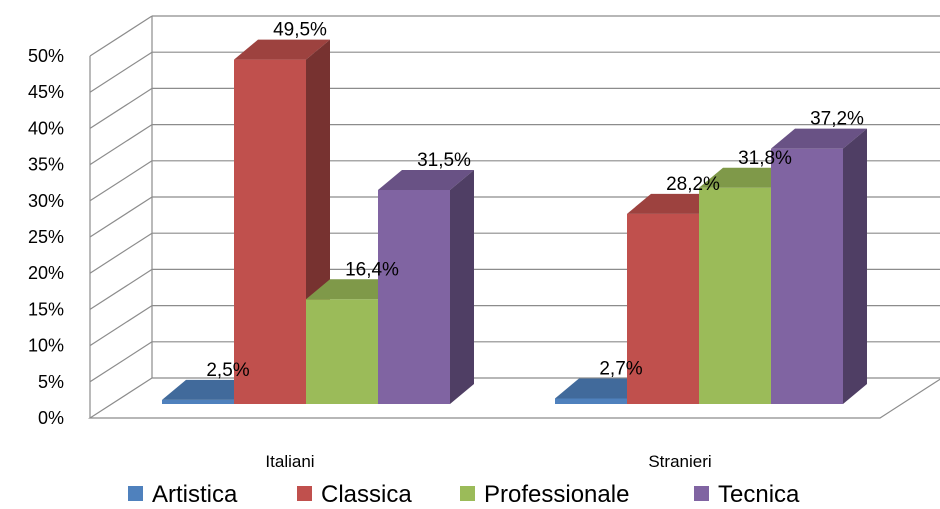 The width and height of the screenshot is (940, 509). I want to click on legend-item-tecnica: Tecnica, so click(747, 494).